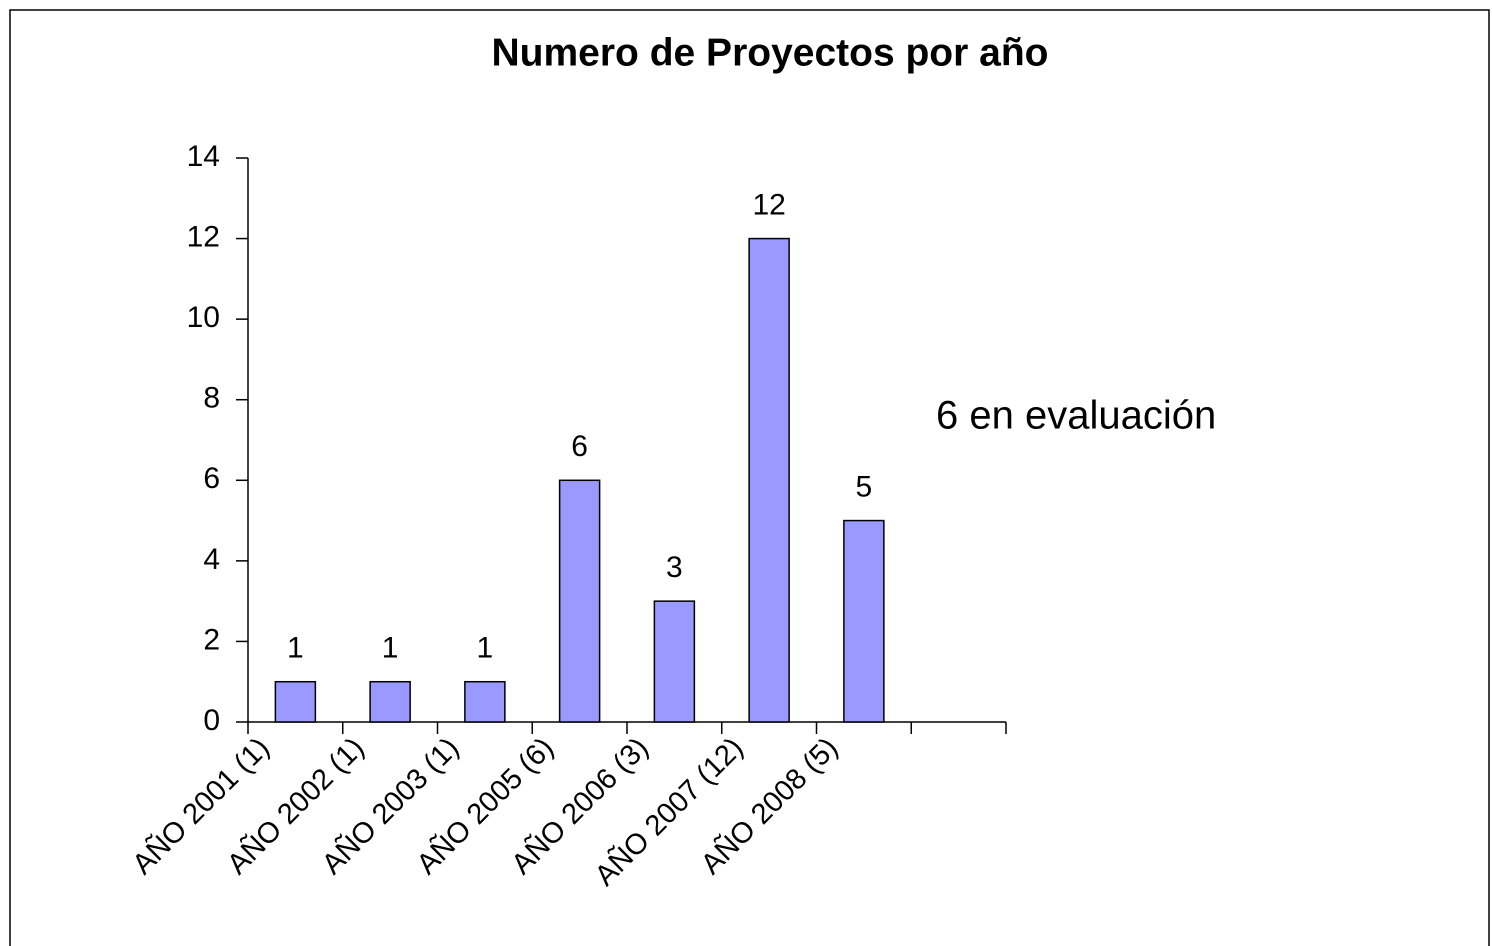 The width and height of the screenshot is (1492, 946). What do you see at coordinates (1076, 416) in the screenshot?
I see `annotation: 6 en evaluación` at bounding box center [1076, 416].